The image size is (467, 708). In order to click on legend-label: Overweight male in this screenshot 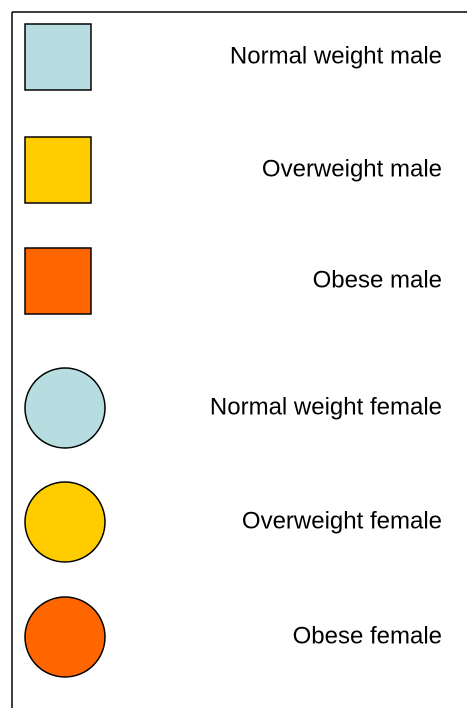, I will do `click(352, 168)`.